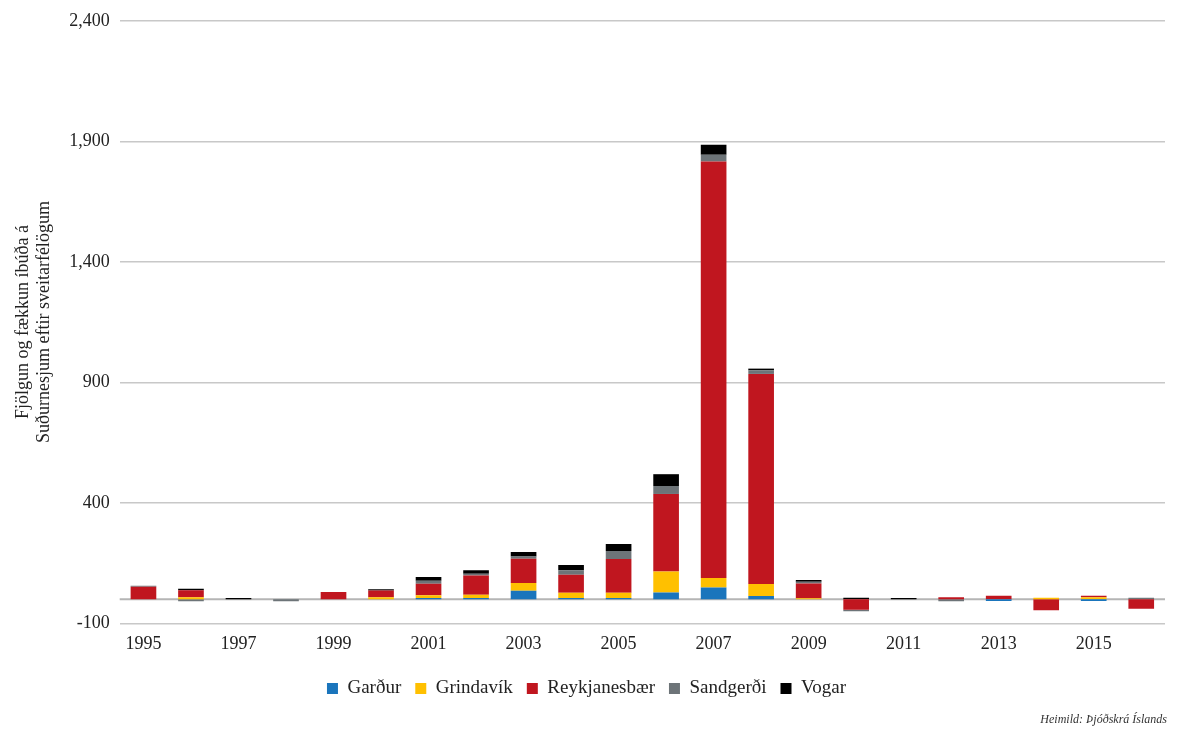 The height and width of the screenshot is (740, 1183). I want to click on x-tick-label: 2013, so click(998, 642).